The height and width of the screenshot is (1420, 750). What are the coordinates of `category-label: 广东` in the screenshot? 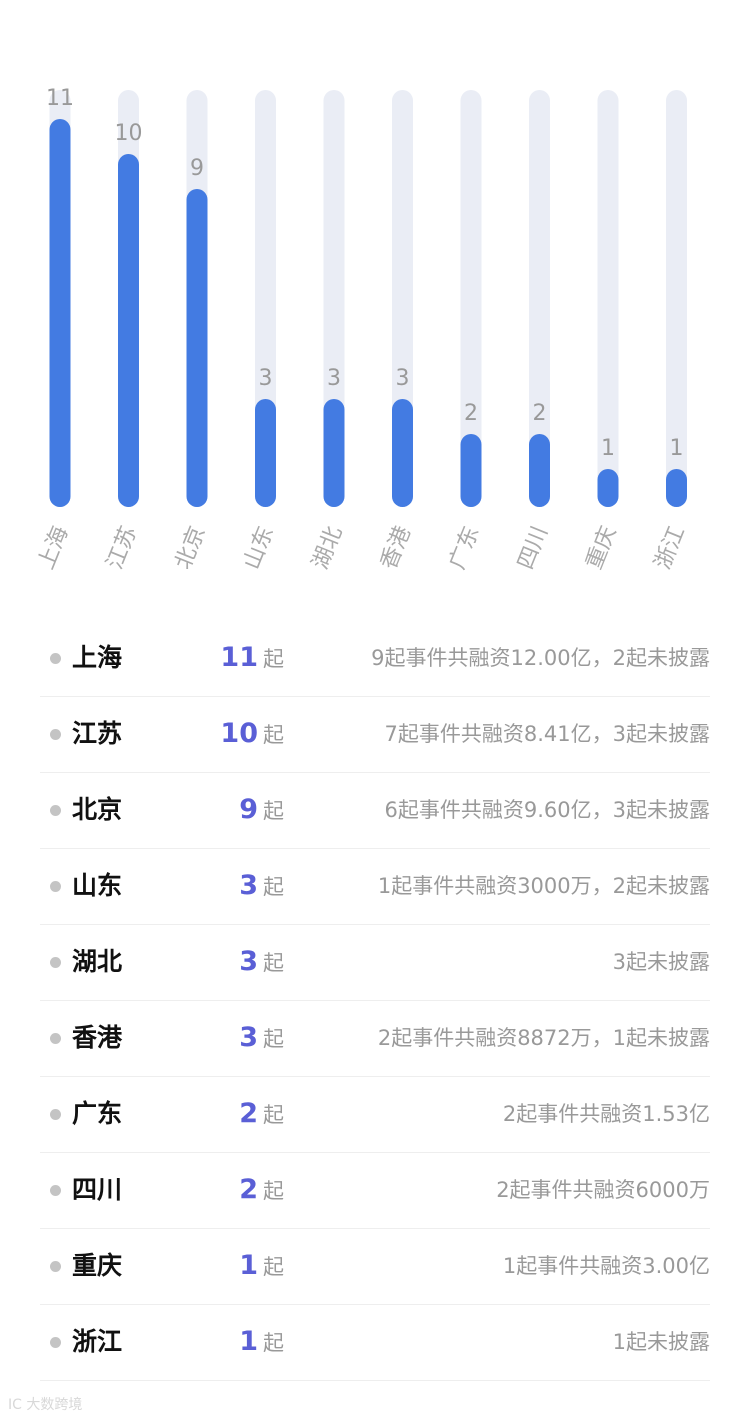 It's located at (465, 548).